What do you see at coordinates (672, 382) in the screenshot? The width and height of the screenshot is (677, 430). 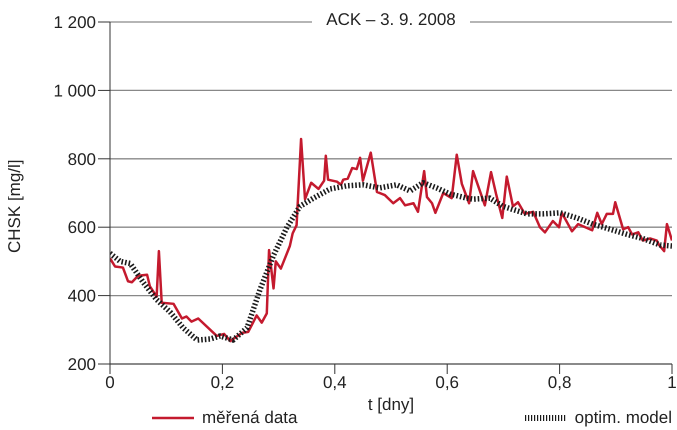 I see `x-tick-label: 1` at bounding box center [672, 382].